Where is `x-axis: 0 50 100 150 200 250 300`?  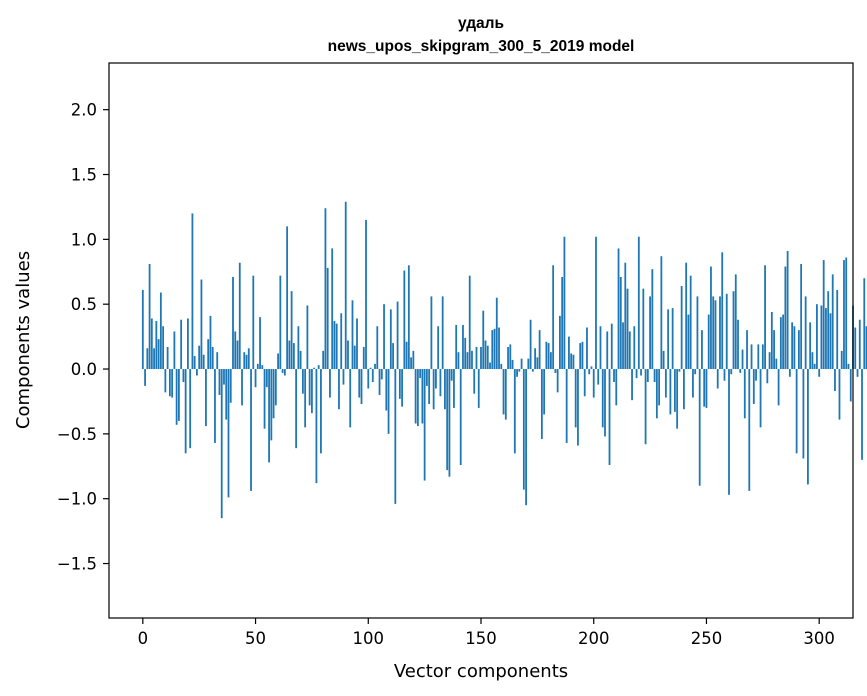
x-axis: 0 50 100 150 200 250 300 is located at coordinates (486, 633).